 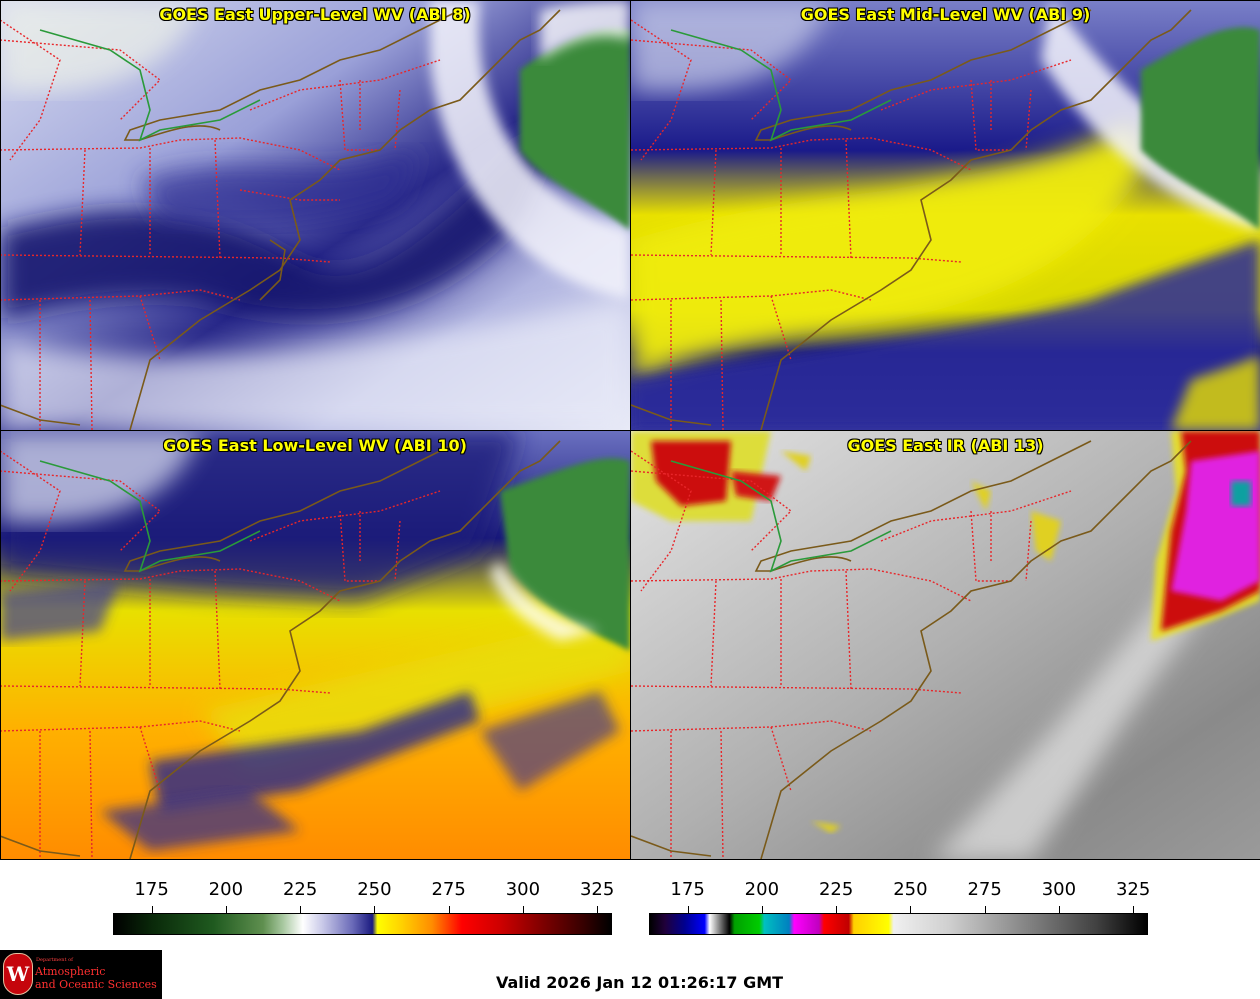 I want to click on panel-divider, so click(x=630, y=429).